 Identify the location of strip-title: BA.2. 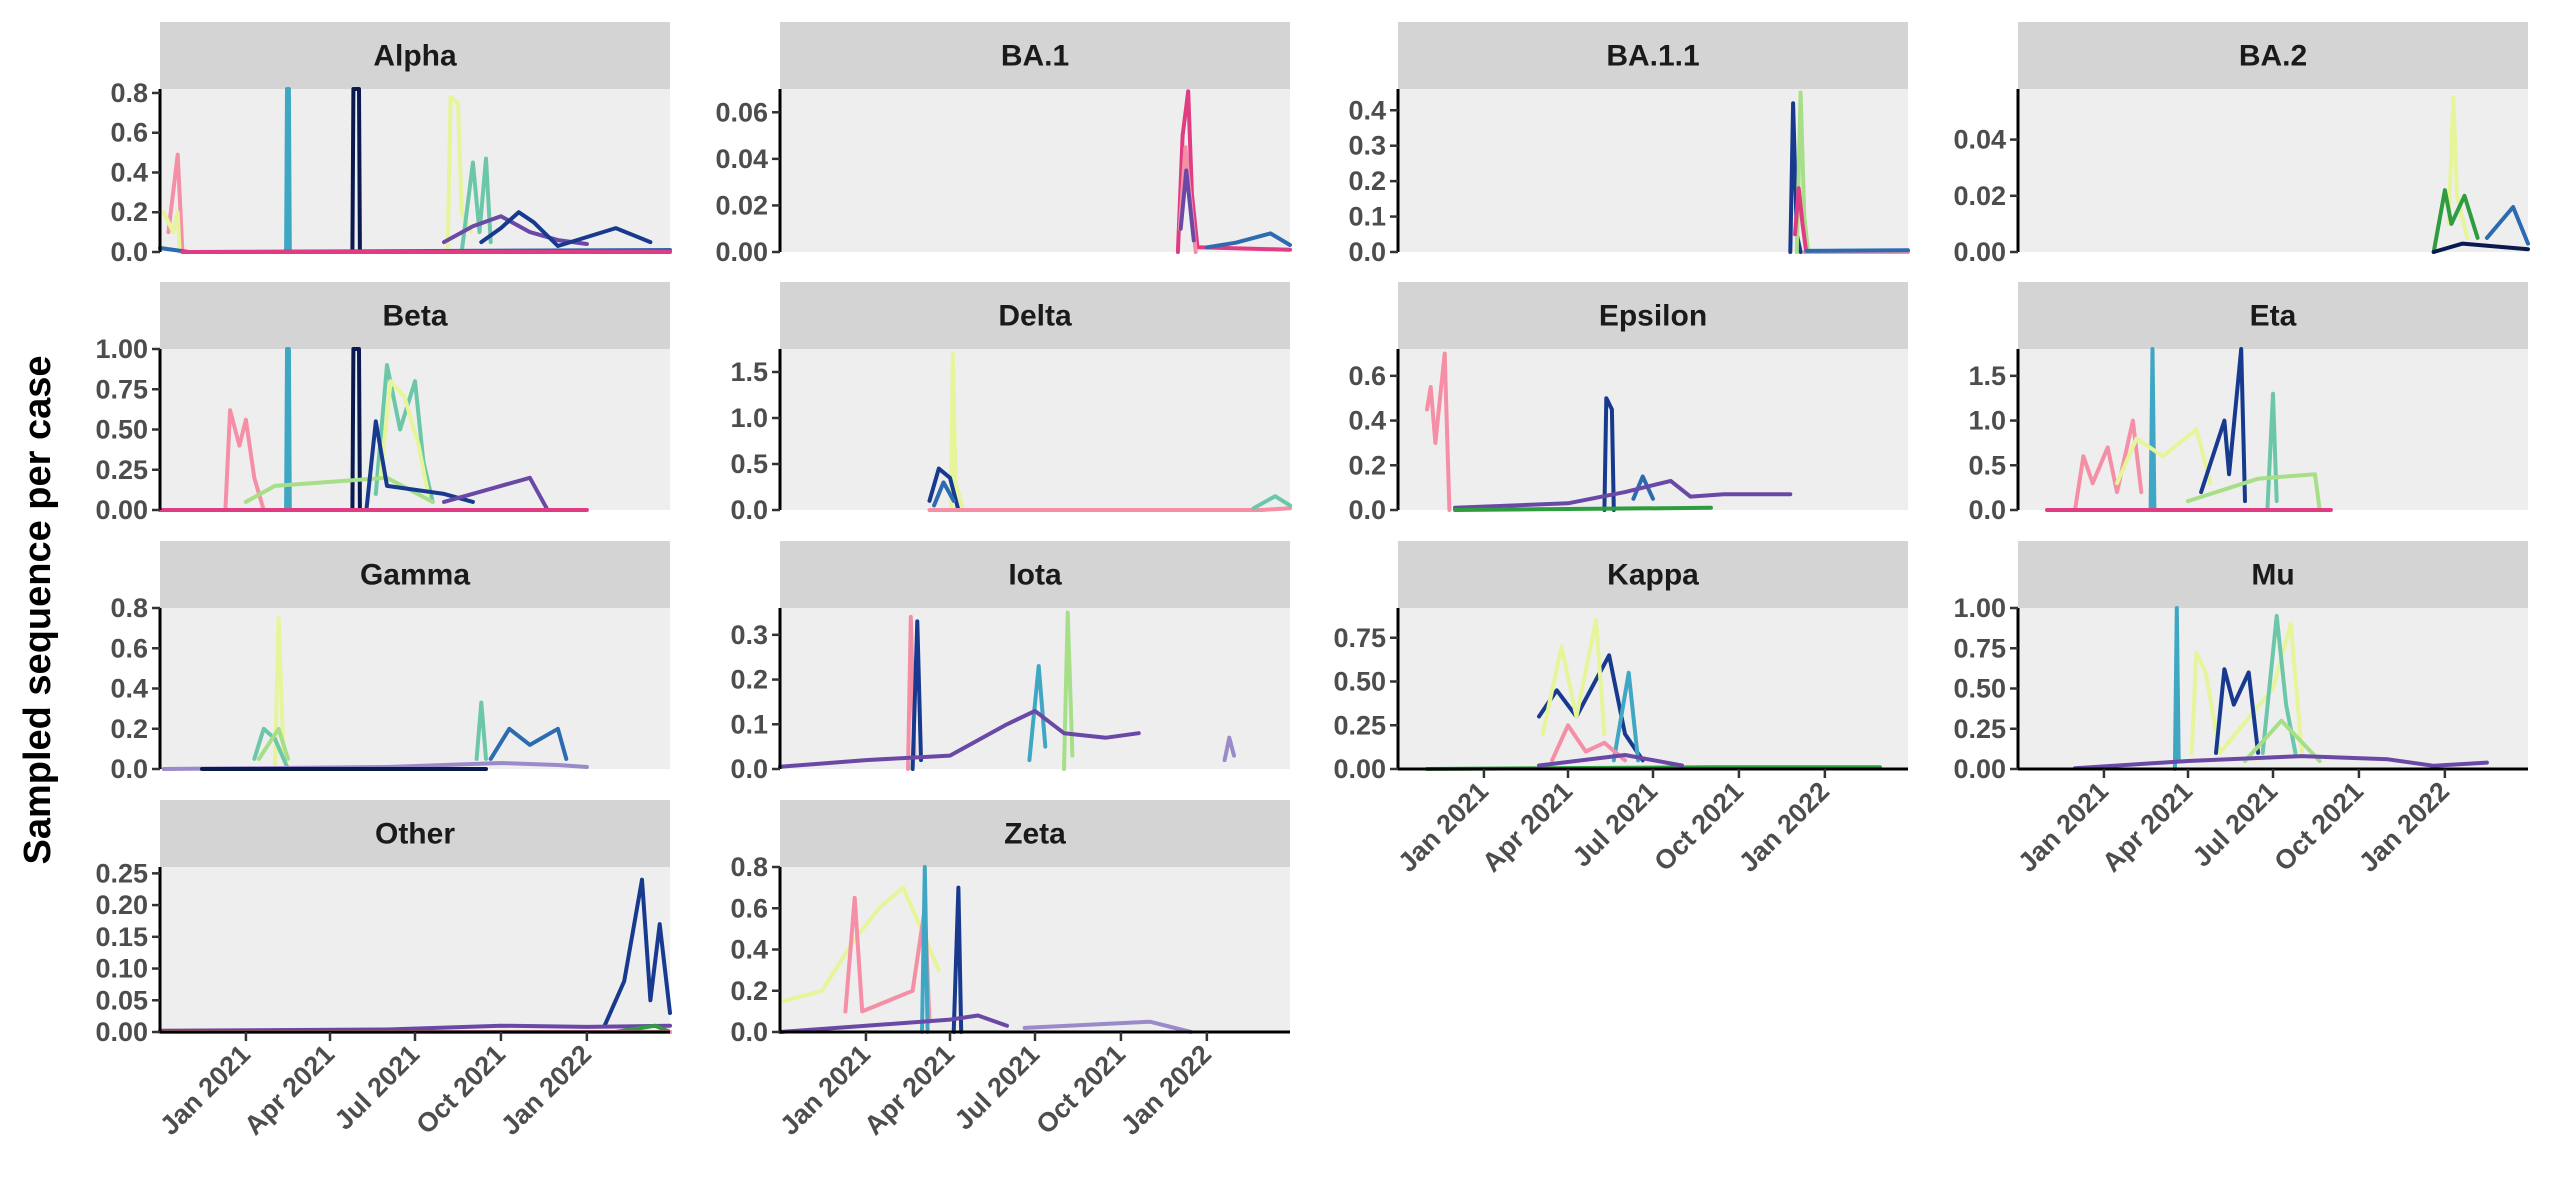
(2273, 56).